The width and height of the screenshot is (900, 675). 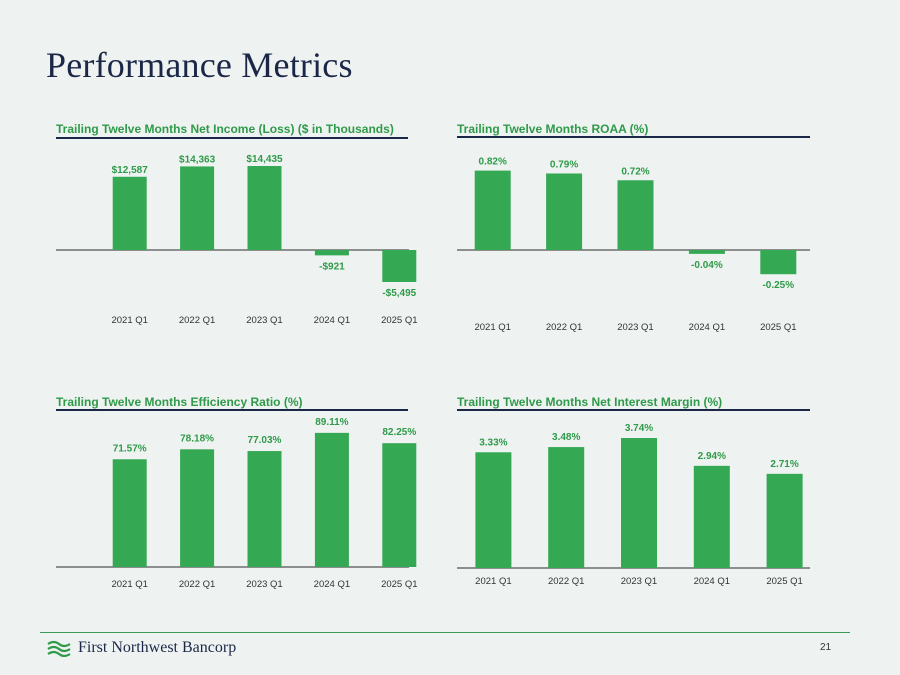 I want to click on data-label: -0.25%, so click(x=778, y=285).